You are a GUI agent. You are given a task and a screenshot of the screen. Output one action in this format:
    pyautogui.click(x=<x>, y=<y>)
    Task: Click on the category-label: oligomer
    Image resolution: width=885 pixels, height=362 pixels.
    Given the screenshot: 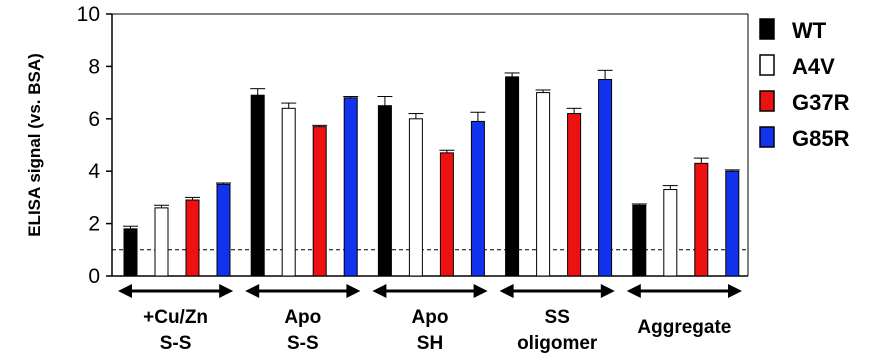 What is the action you would take?
    pyautogui.click(x=557, y=343)
    